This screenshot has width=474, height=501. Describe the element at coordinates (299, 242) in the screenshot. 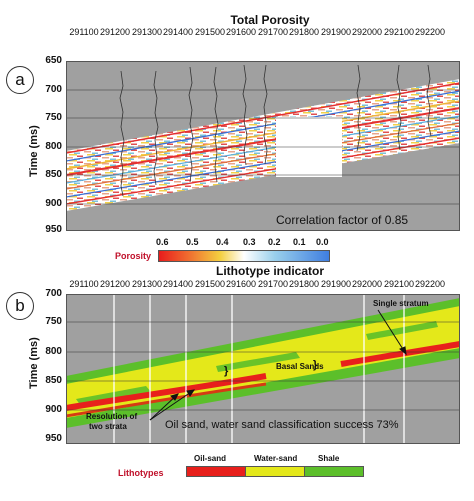

I see `colorbar-tick: 0.1` at that location.